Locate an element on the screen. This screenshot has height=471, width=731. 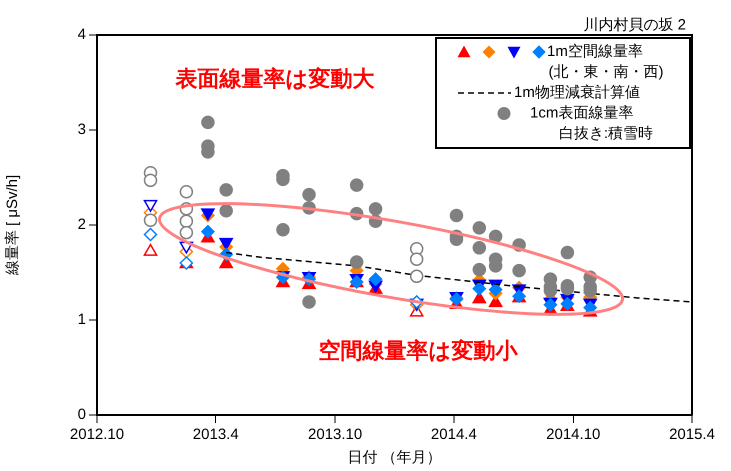
annotation: 空間線量率は変動小 is located at coordinates (418, 351).